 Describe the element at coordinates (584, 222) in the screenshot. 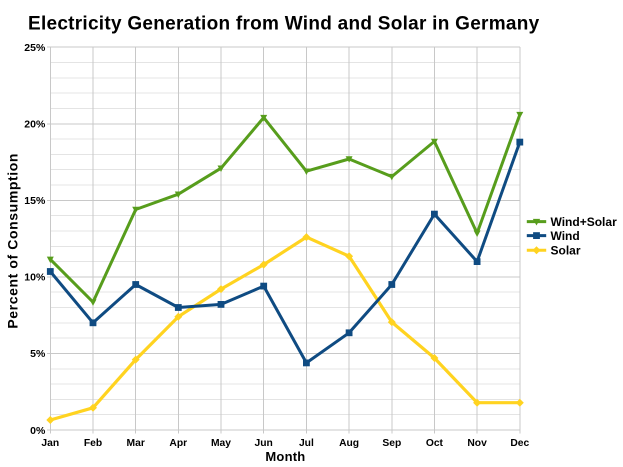

I see `svg-text: Wind+Solar` at that location.